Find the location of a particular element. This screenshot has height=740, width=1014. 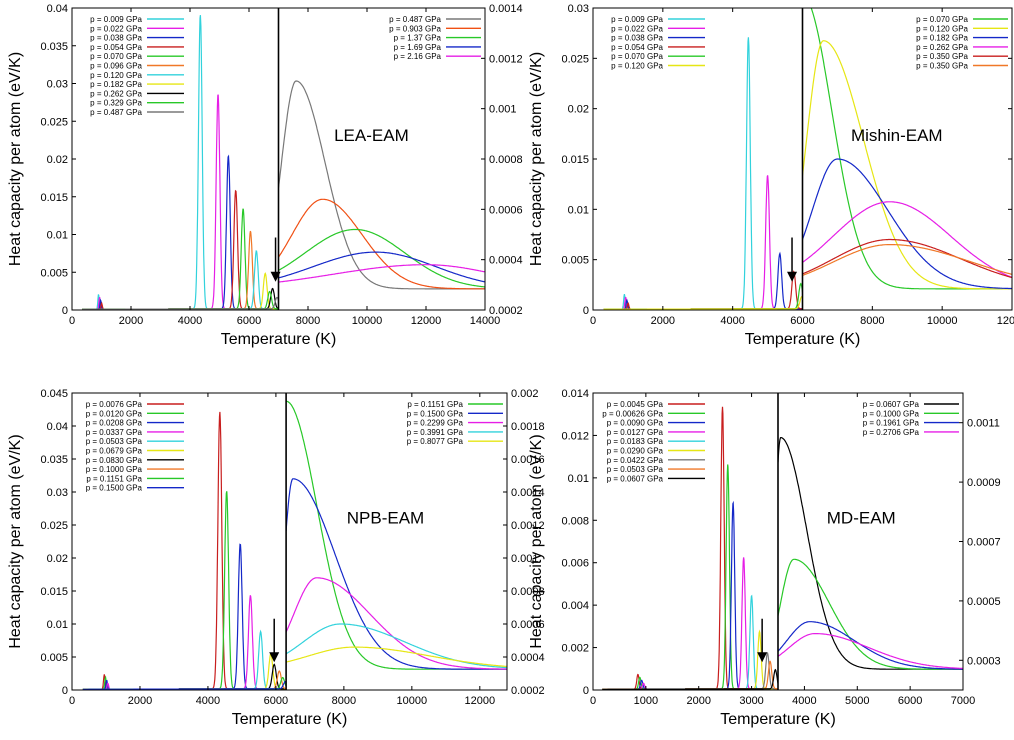

legend-label: p = 0.0045 GPa is located at coordinates (635, 404).